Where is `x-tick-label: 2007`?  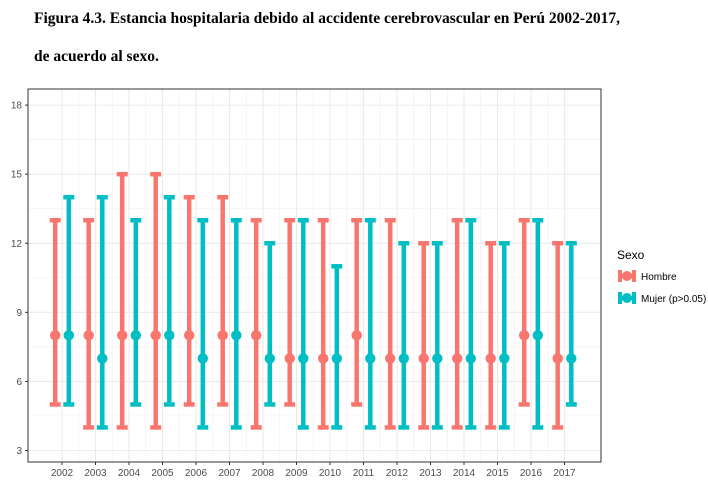 x-tick-label: 2007 is located at coordinates (229, 473).